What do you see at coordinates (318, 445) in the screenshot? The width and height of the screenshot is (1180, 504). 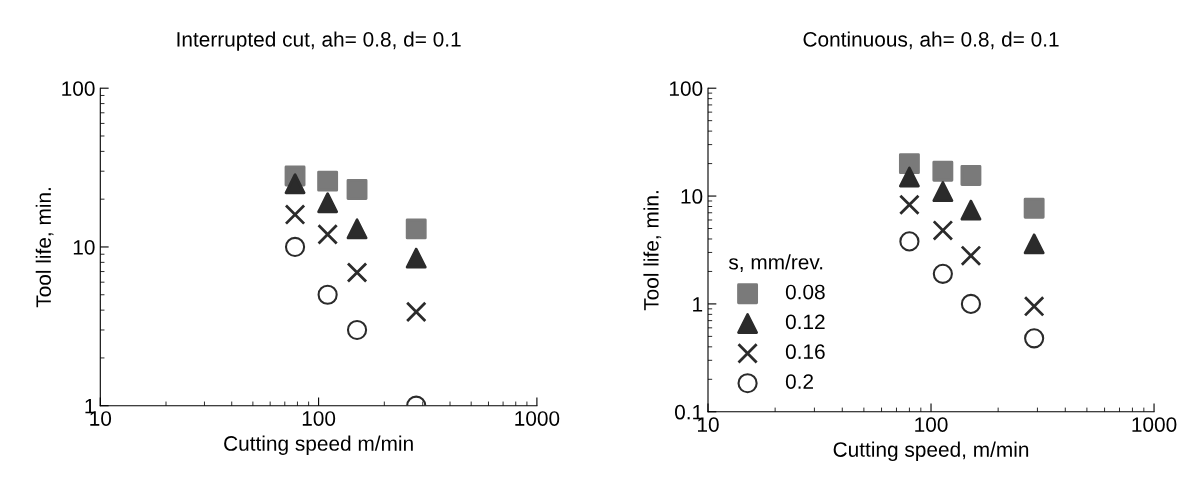 I see `x-axis-title: Cutting speed m/min` at bounding box center [318, 445].